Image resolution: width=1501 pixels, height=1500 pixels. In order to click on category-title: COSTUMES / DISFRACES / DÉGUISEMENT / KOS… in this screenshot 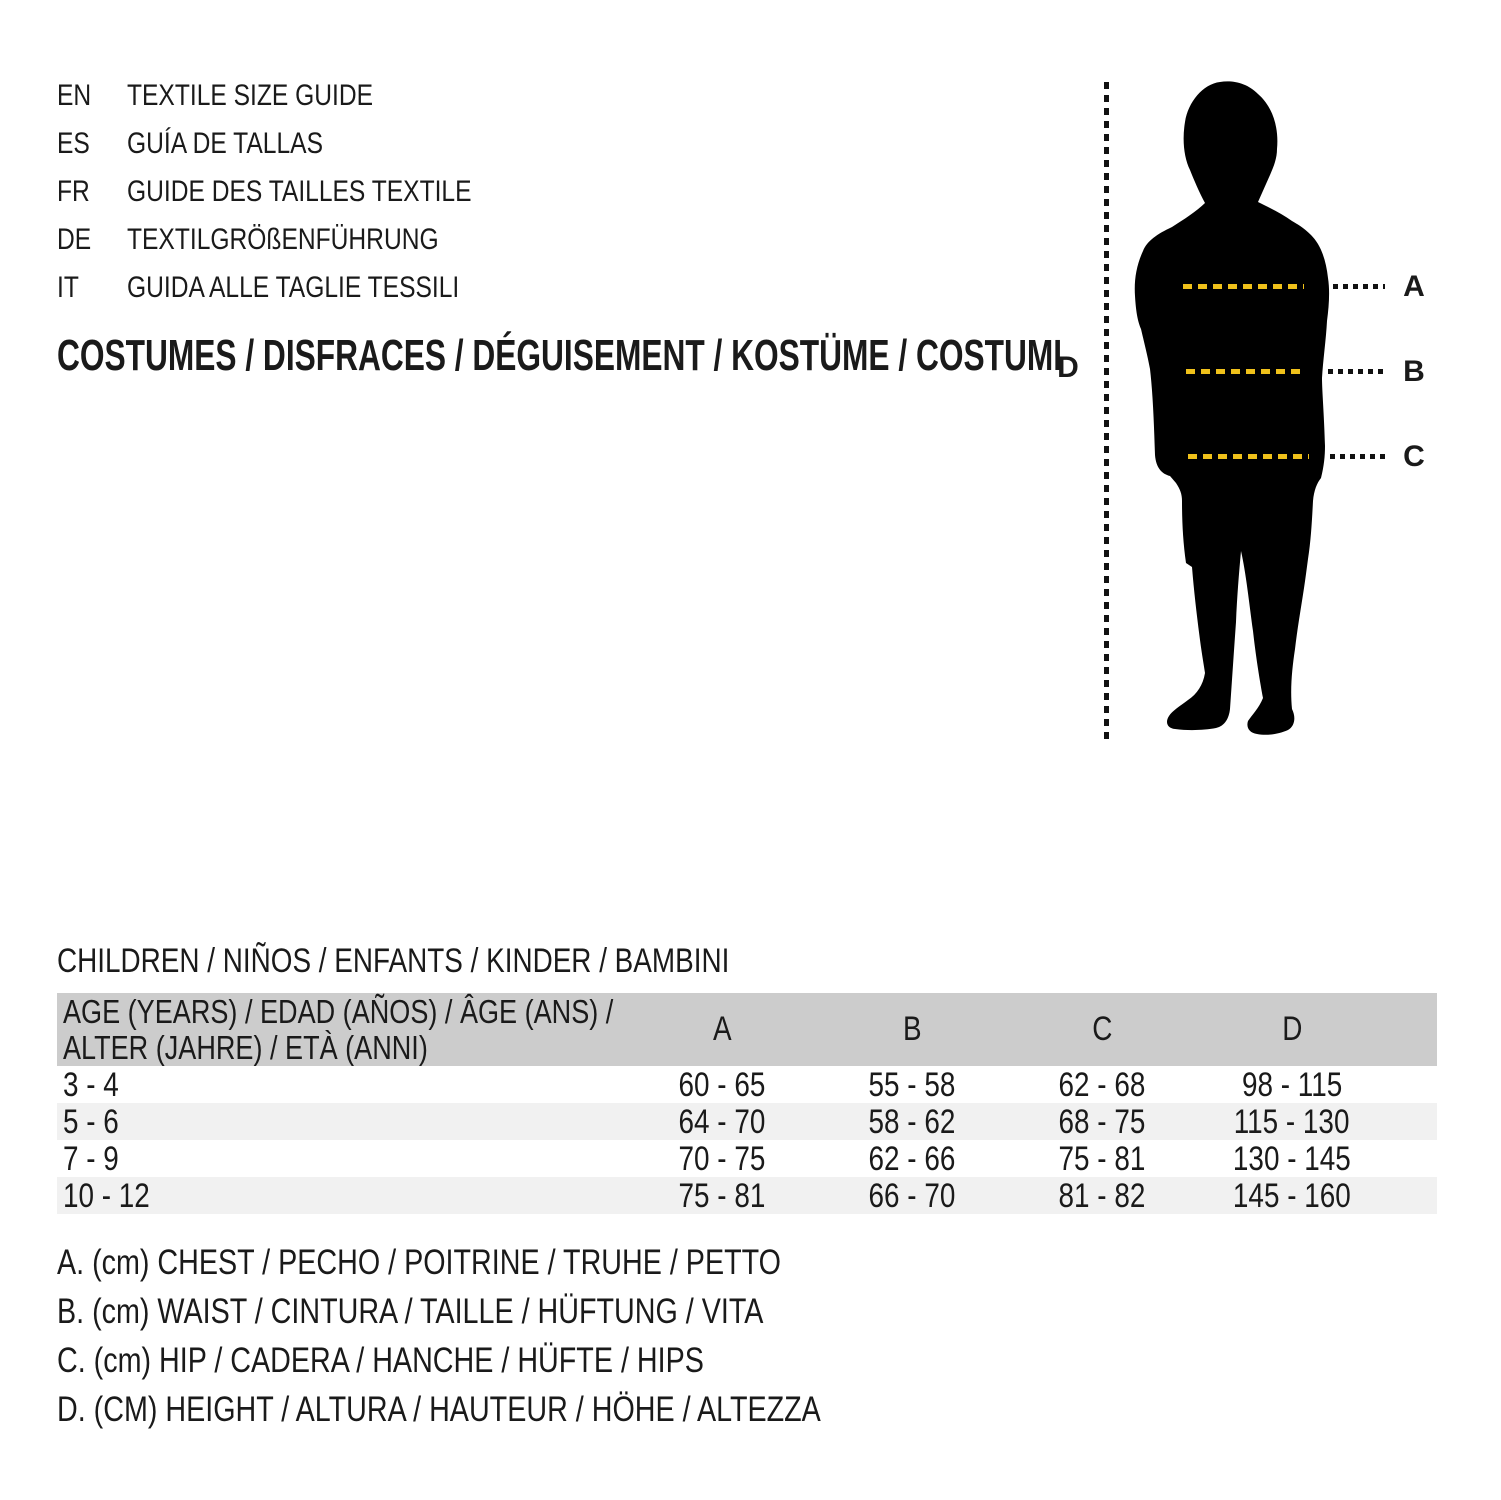, I will do `click(560, 355)`.